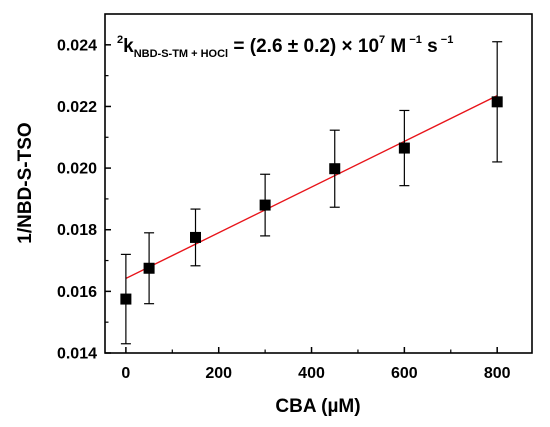 The image size is (550, 427). What do you see at coordinates (317, 406) in the screenshot?
I see `x-axis-title: CBA (µM)` at bounding box center [317, 406].